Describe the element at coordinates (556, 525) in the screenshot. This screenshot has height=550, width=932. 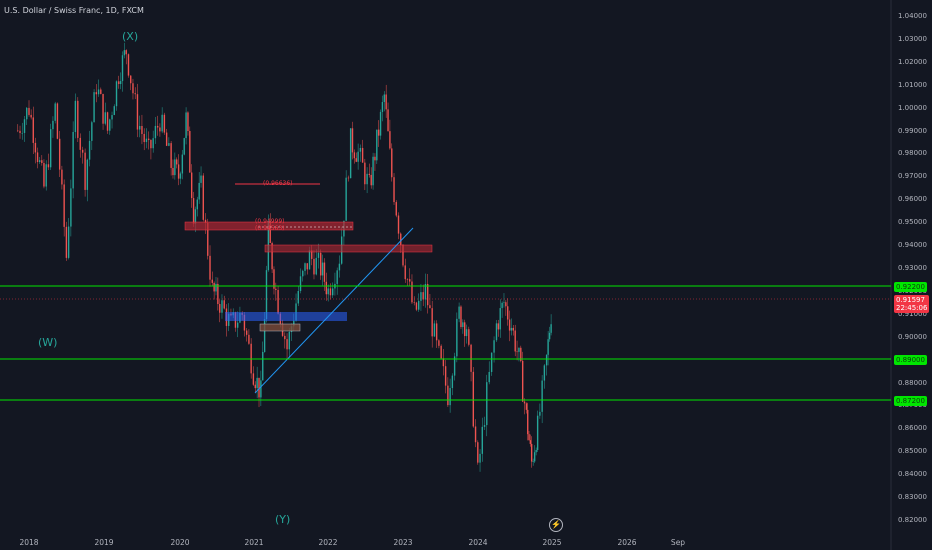
I see `replay-icon: ⚡` at that location.